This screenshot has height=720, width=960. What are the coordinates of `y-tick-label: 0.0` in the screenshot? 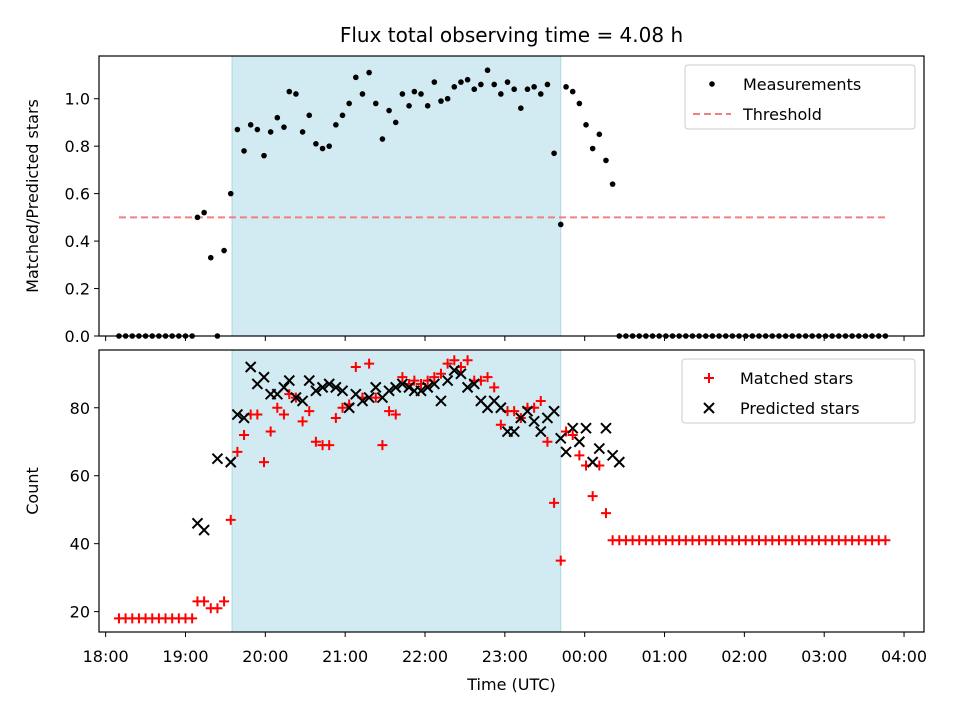 It's located at (77, 336).